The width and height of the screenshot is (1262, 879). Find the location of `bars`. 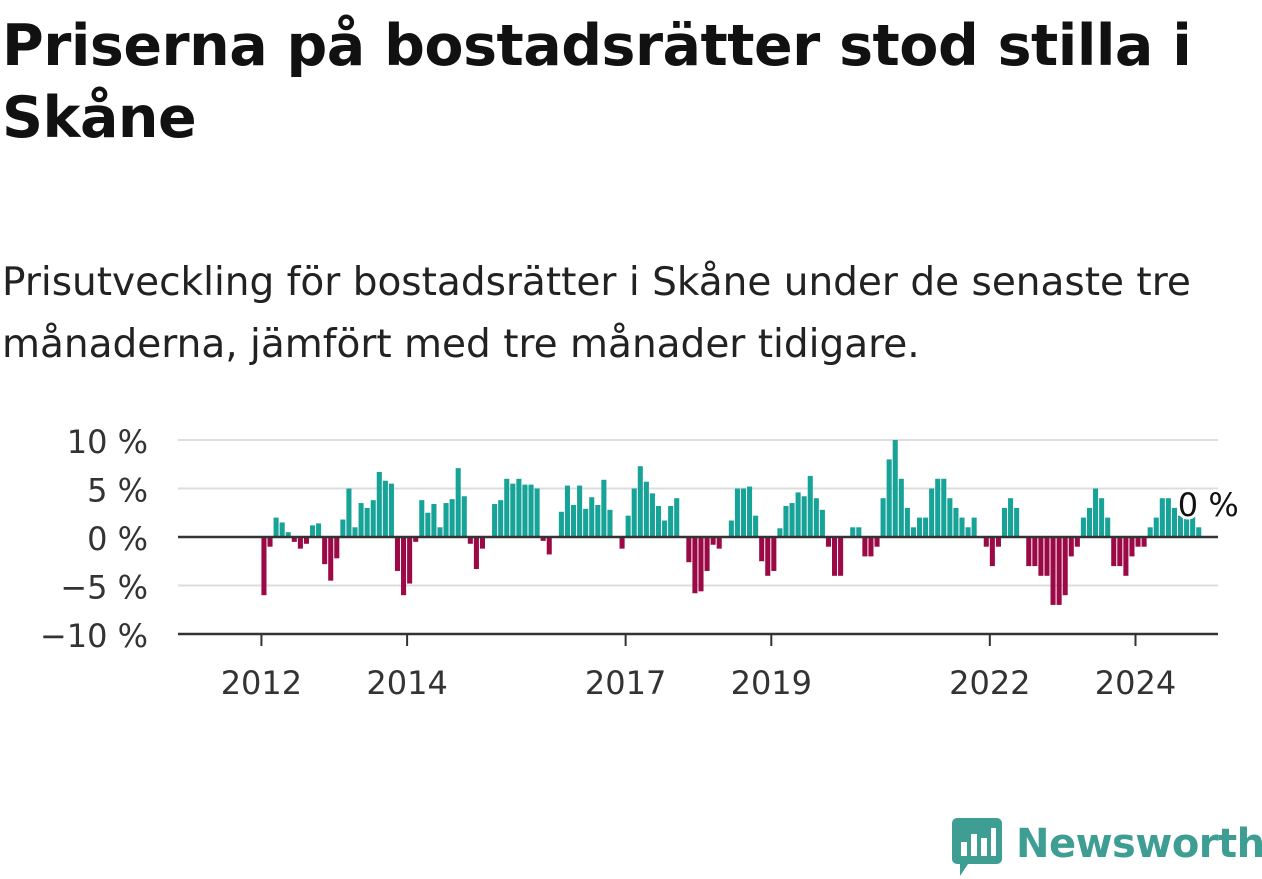

bars is located at coordinates (731, 522).